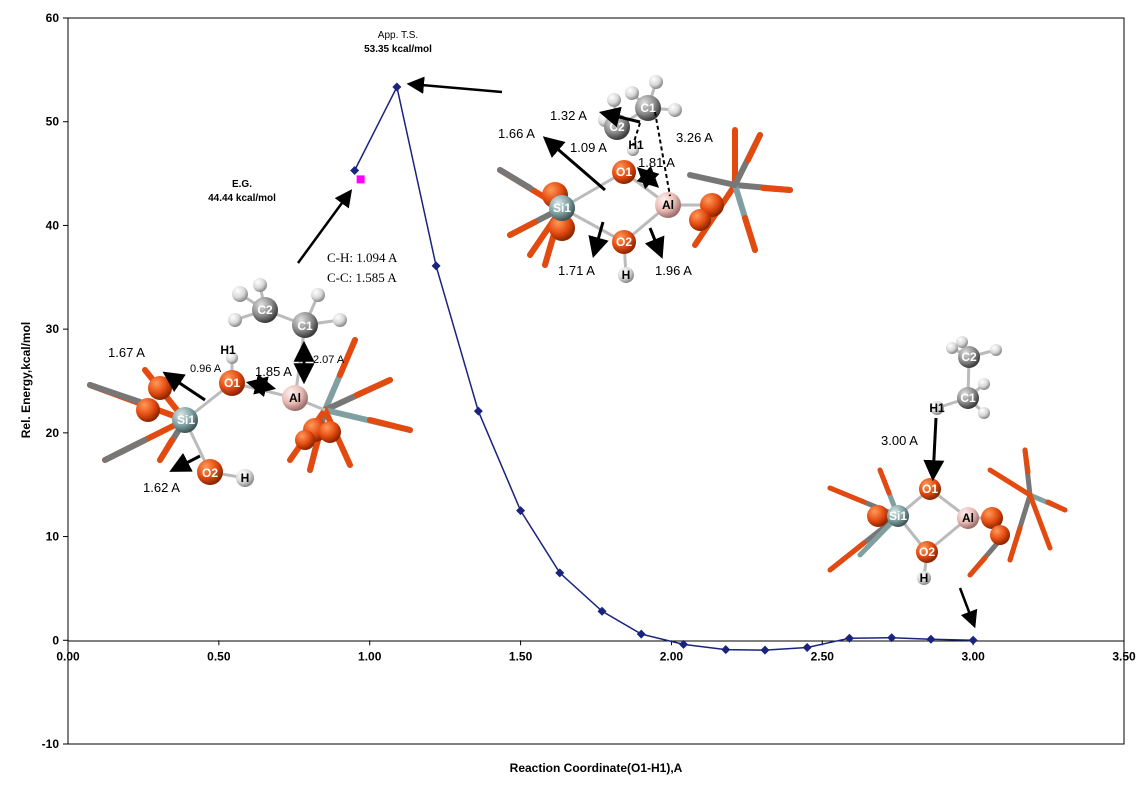 This screenshot has width=1139, height=785. What do you see at coordinates (242, 198) in the screenshot?
I see `eg-energy: 44.44 kcal/mol` at bounding box center [242, 198].